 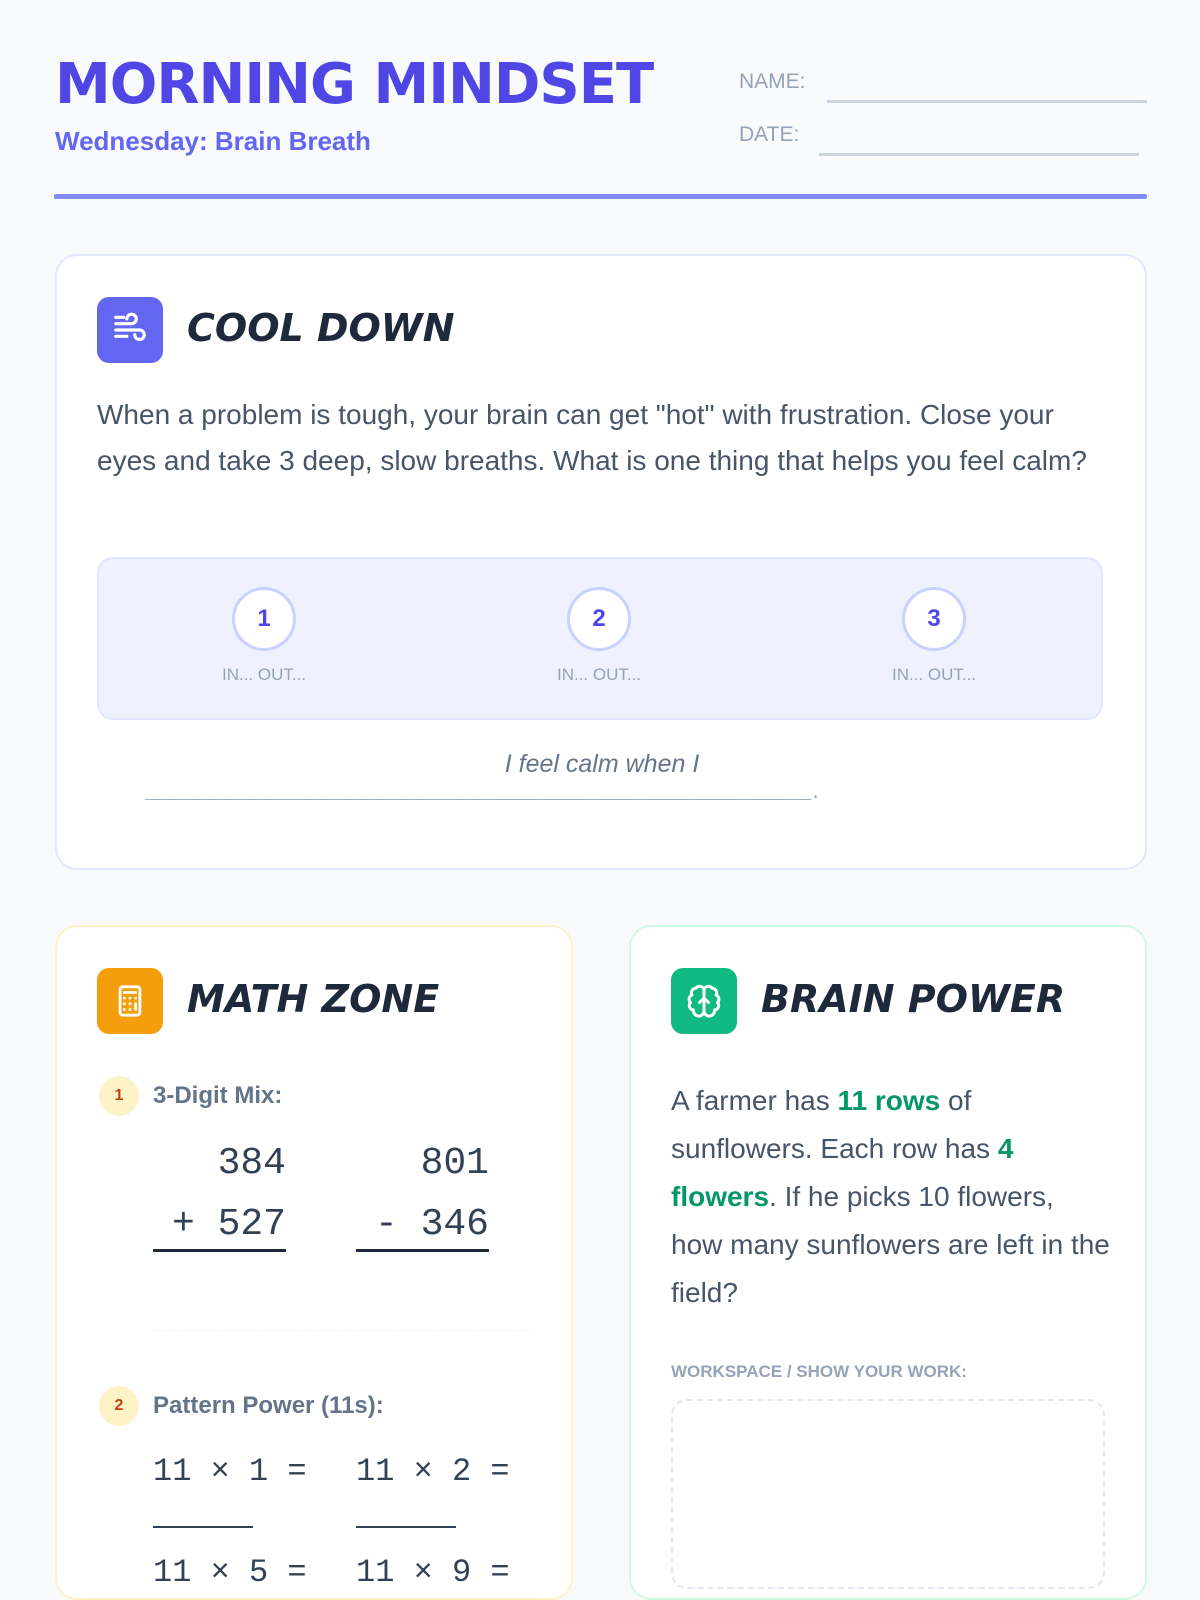 I want to click on story-text: of sunflowers. Each row has, so click(x=834, y=1124).